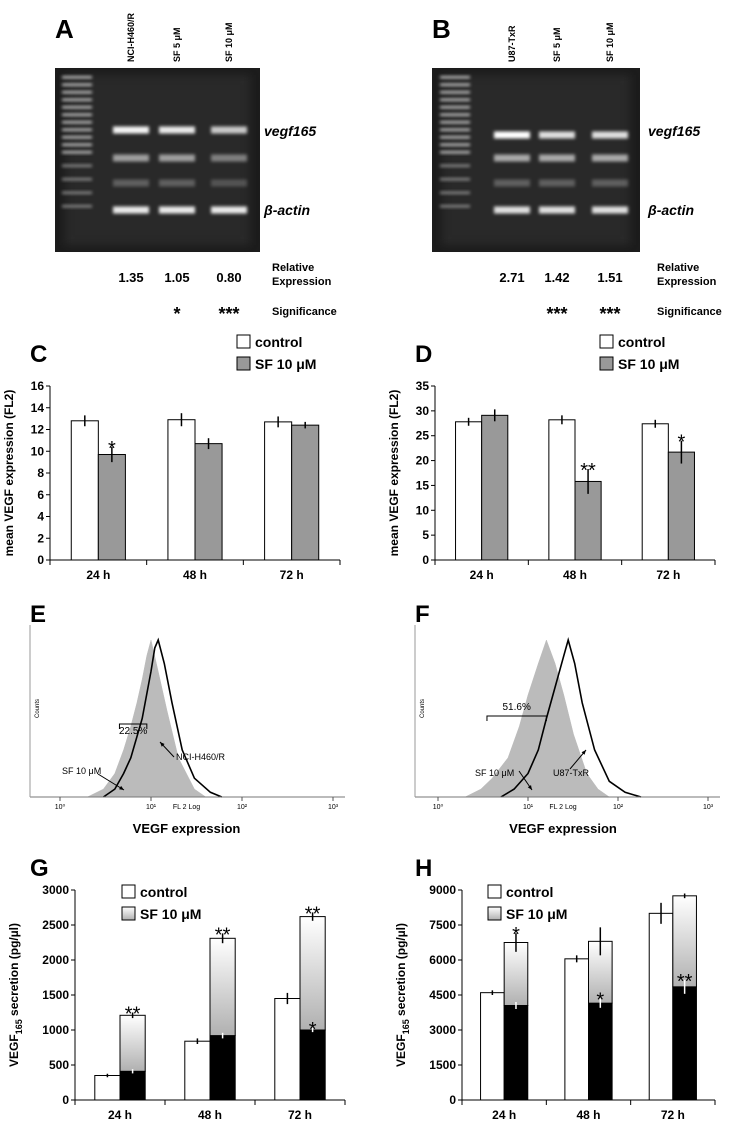 The height and width of the screenshot is (1130, 735). I want to click on x-axis-name: FL 2 Log, so click(562, 807).